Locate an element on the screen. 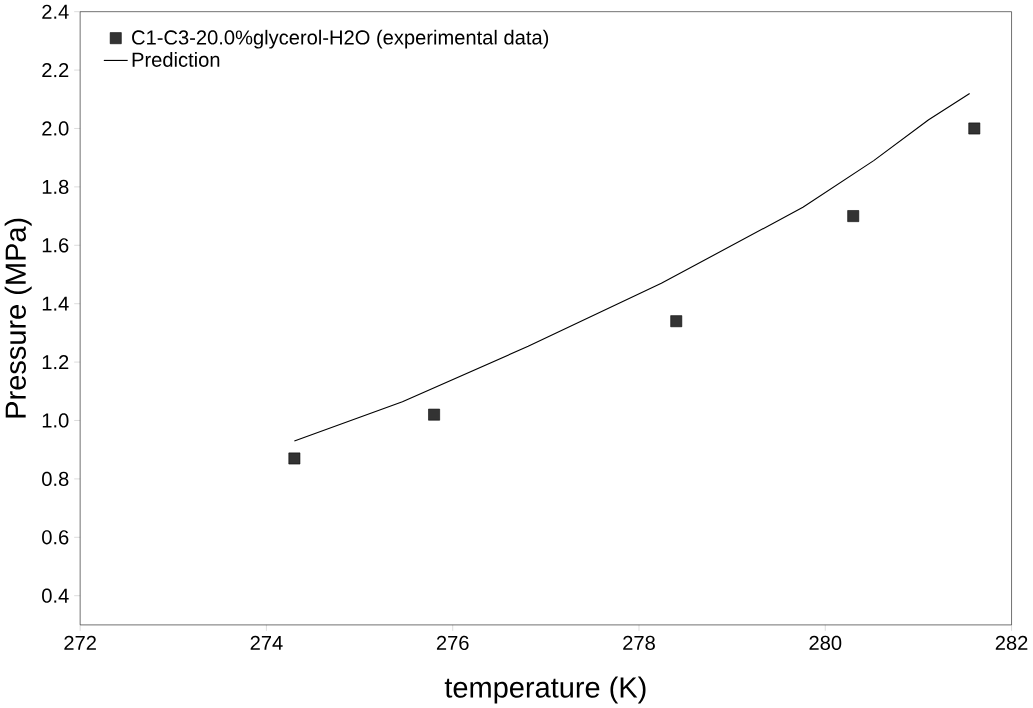 The image size is (1033, 708). y-tick-label: 1.8 is located at coordinates (55, 186).